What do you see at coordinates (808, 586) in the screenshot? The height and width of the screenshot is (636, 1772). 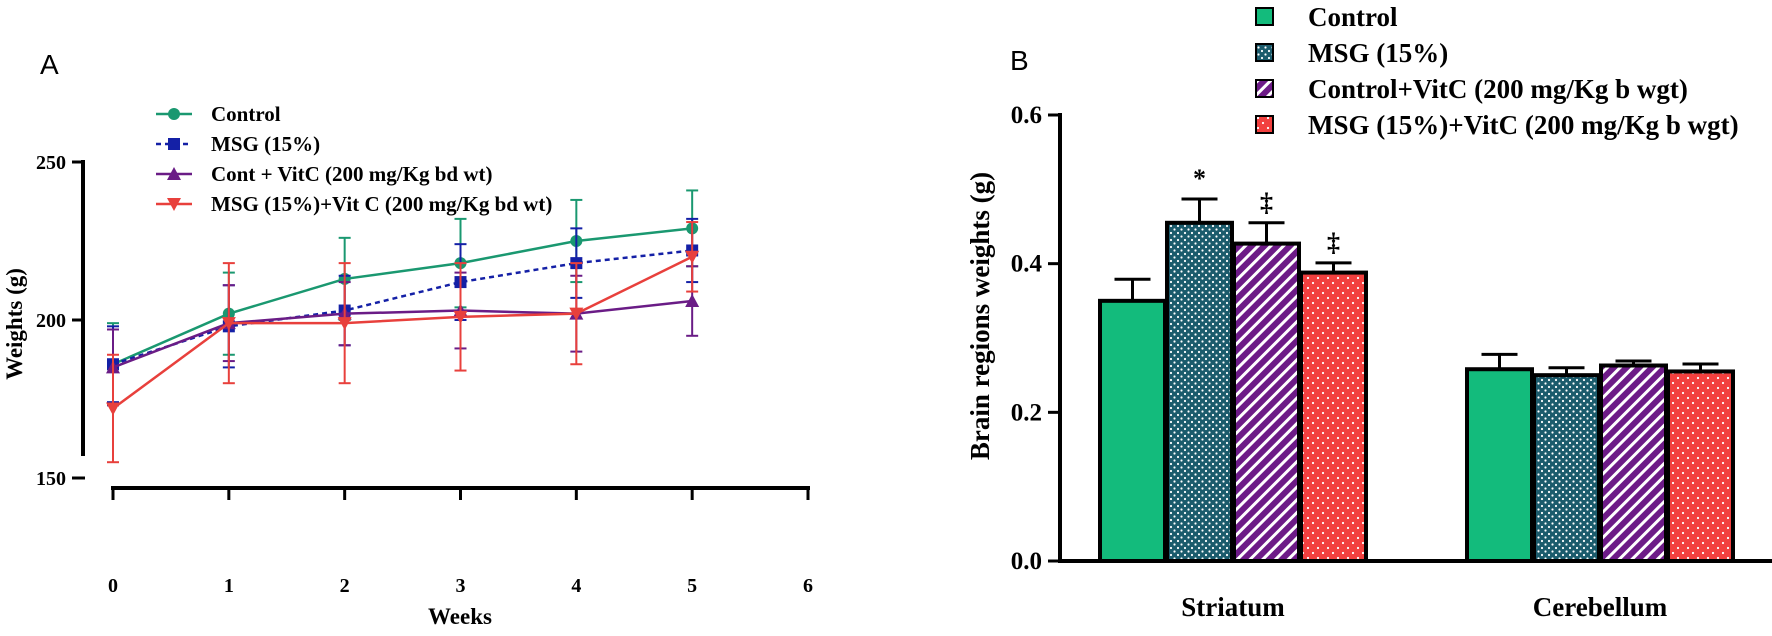 I see `panel-a-x-tick-label: 6` at bounding box center [808, 586].